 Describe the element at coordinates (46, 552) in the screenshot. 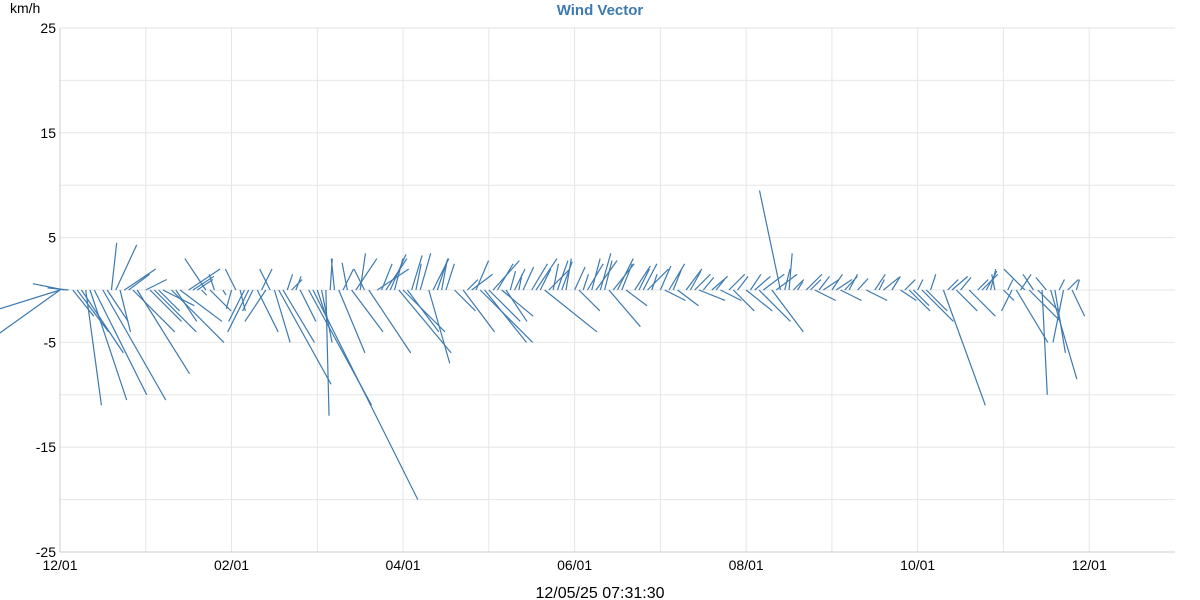

I see `y-tick-label: -25` at that location.